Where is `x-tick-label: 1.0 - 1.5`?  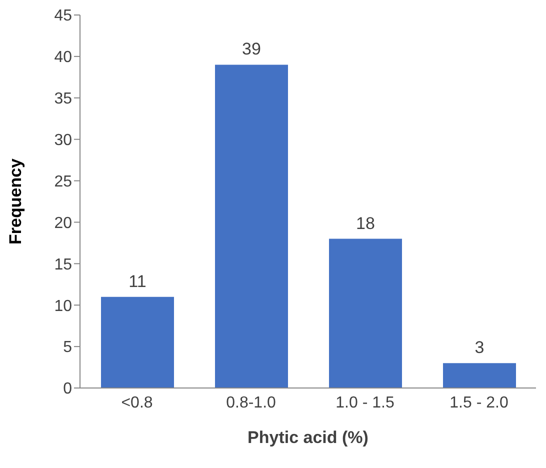 x-tick-label: 1.0 - 1.5 is located at coordinates (365, 403).